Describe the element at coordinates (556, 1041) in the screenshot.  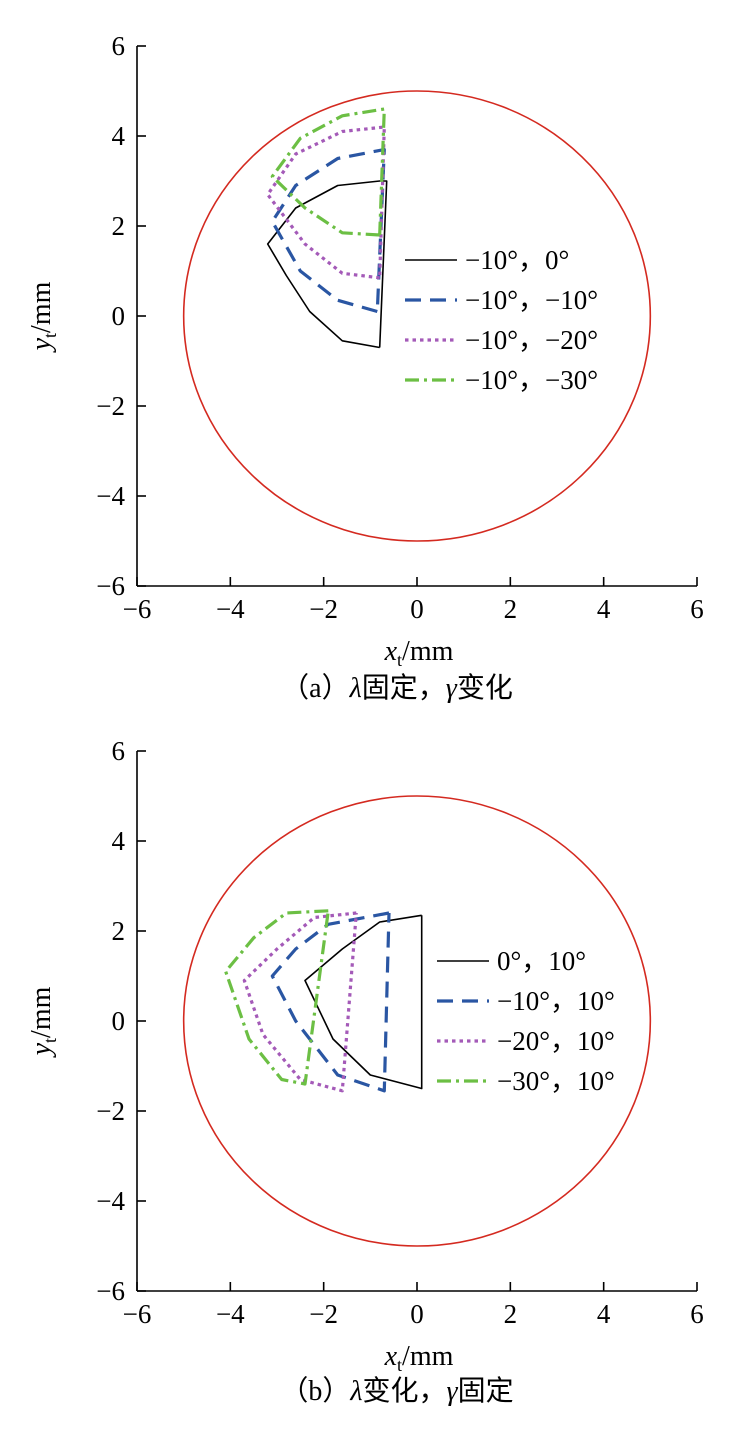
I see `legend-entry-label: −20°，10°` at that location.